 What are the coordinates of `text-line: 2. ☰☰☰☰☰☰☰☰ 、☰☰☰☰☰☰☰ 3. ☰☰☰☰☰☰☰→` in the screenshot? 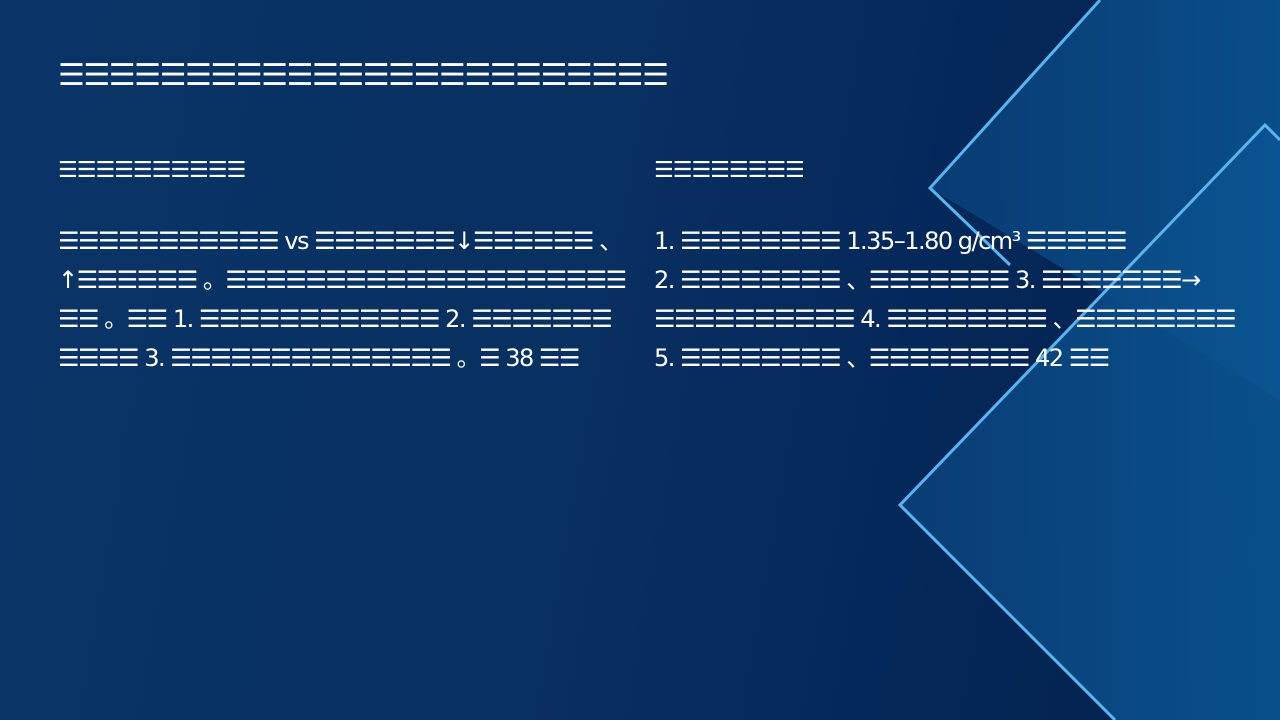 It's located at (927, 280).